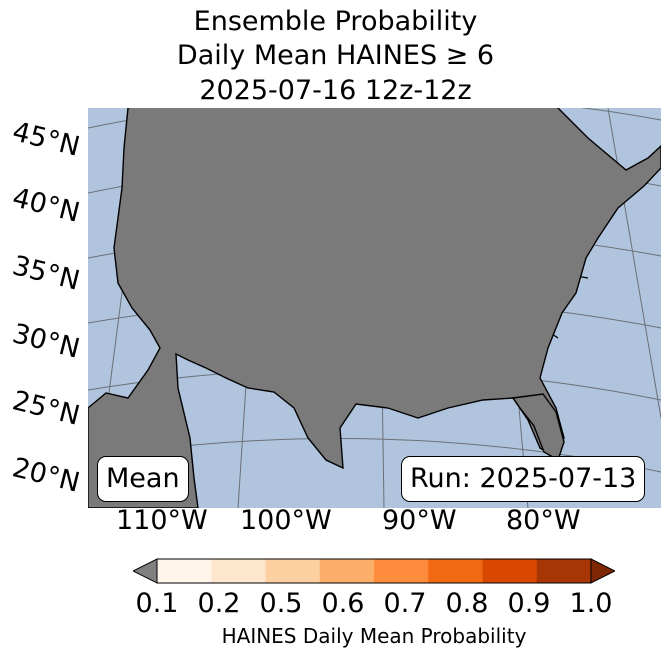  Describe the element at coordinates (46, 205) in the screenshot. I see `lat-label-40: 40°N` at that location.